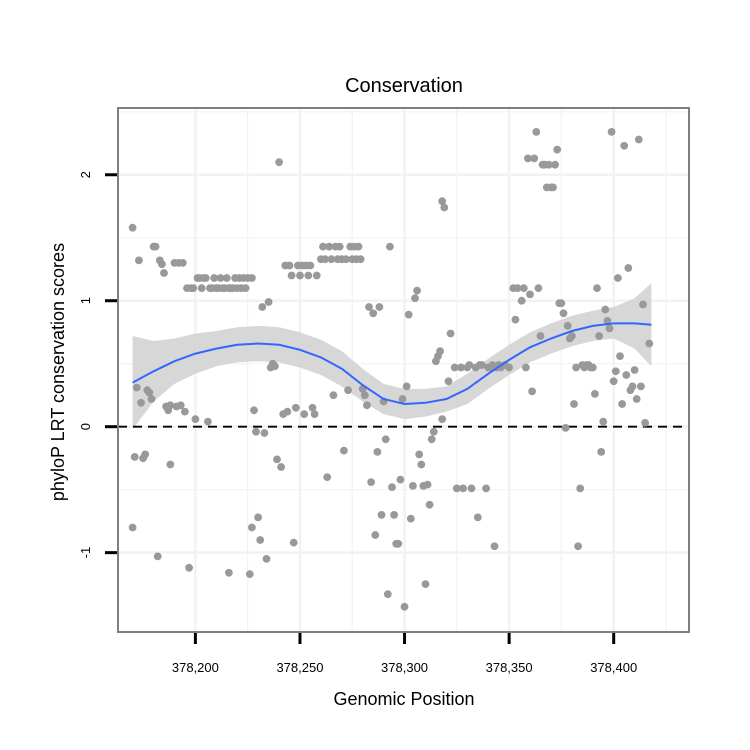  I want to click on x-tick-label: 378,250, so click(299, 667).